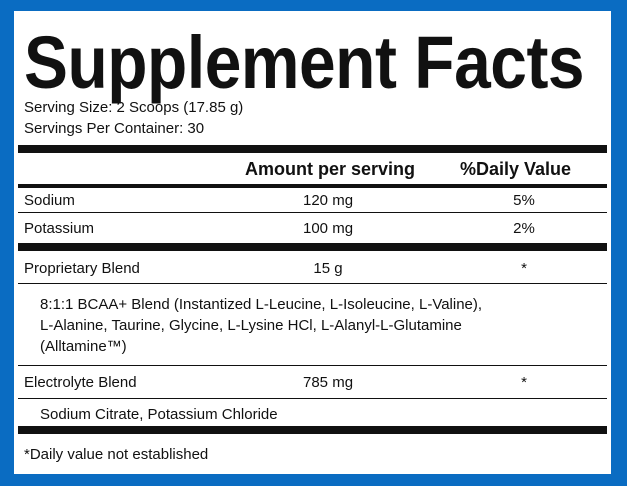 The width and height of the screenshot is (627, 486). Describe the element at coordinates (59, 228) in the screenshot. I see `nutrient-name: Potassium` at that location.